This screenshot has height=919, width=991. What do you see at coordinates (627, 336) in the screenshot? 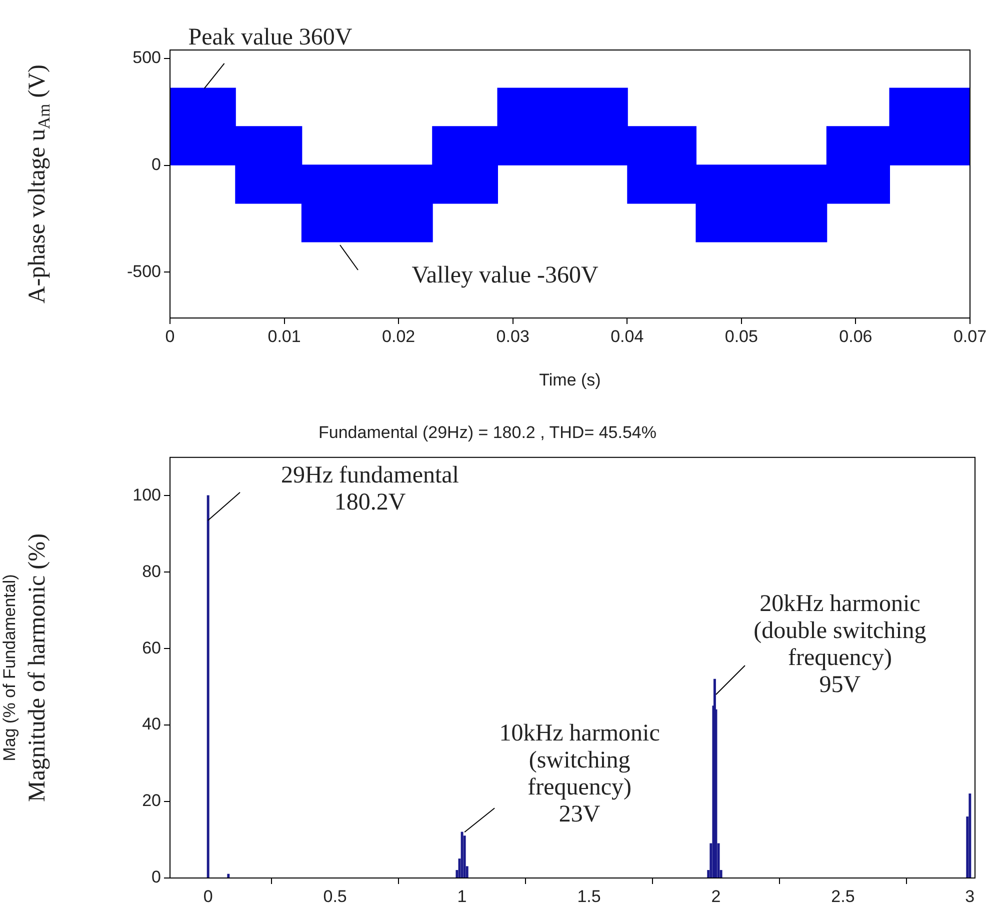
I see `x-tick-label: 0.04` at bounding box center [627, 336].